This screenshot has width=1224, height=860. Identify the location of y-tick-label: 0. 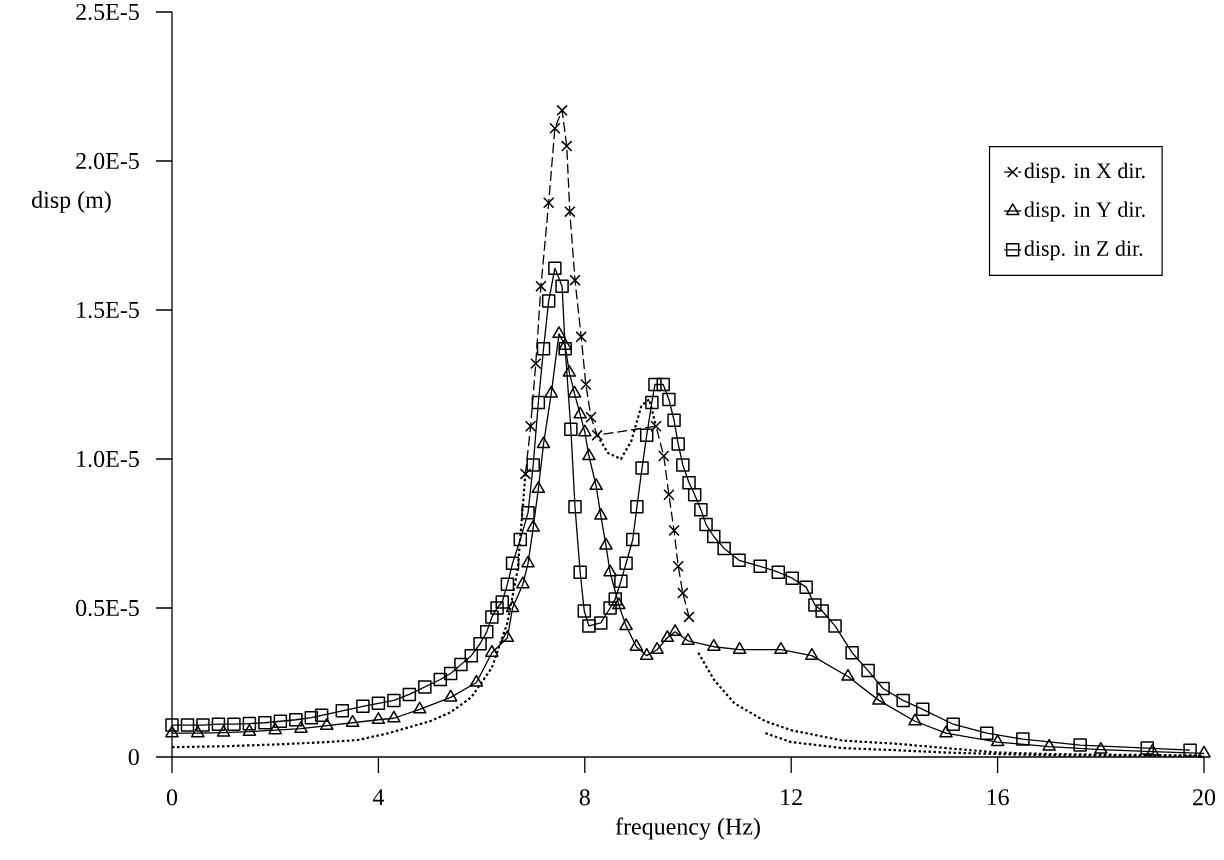
(133, 757).